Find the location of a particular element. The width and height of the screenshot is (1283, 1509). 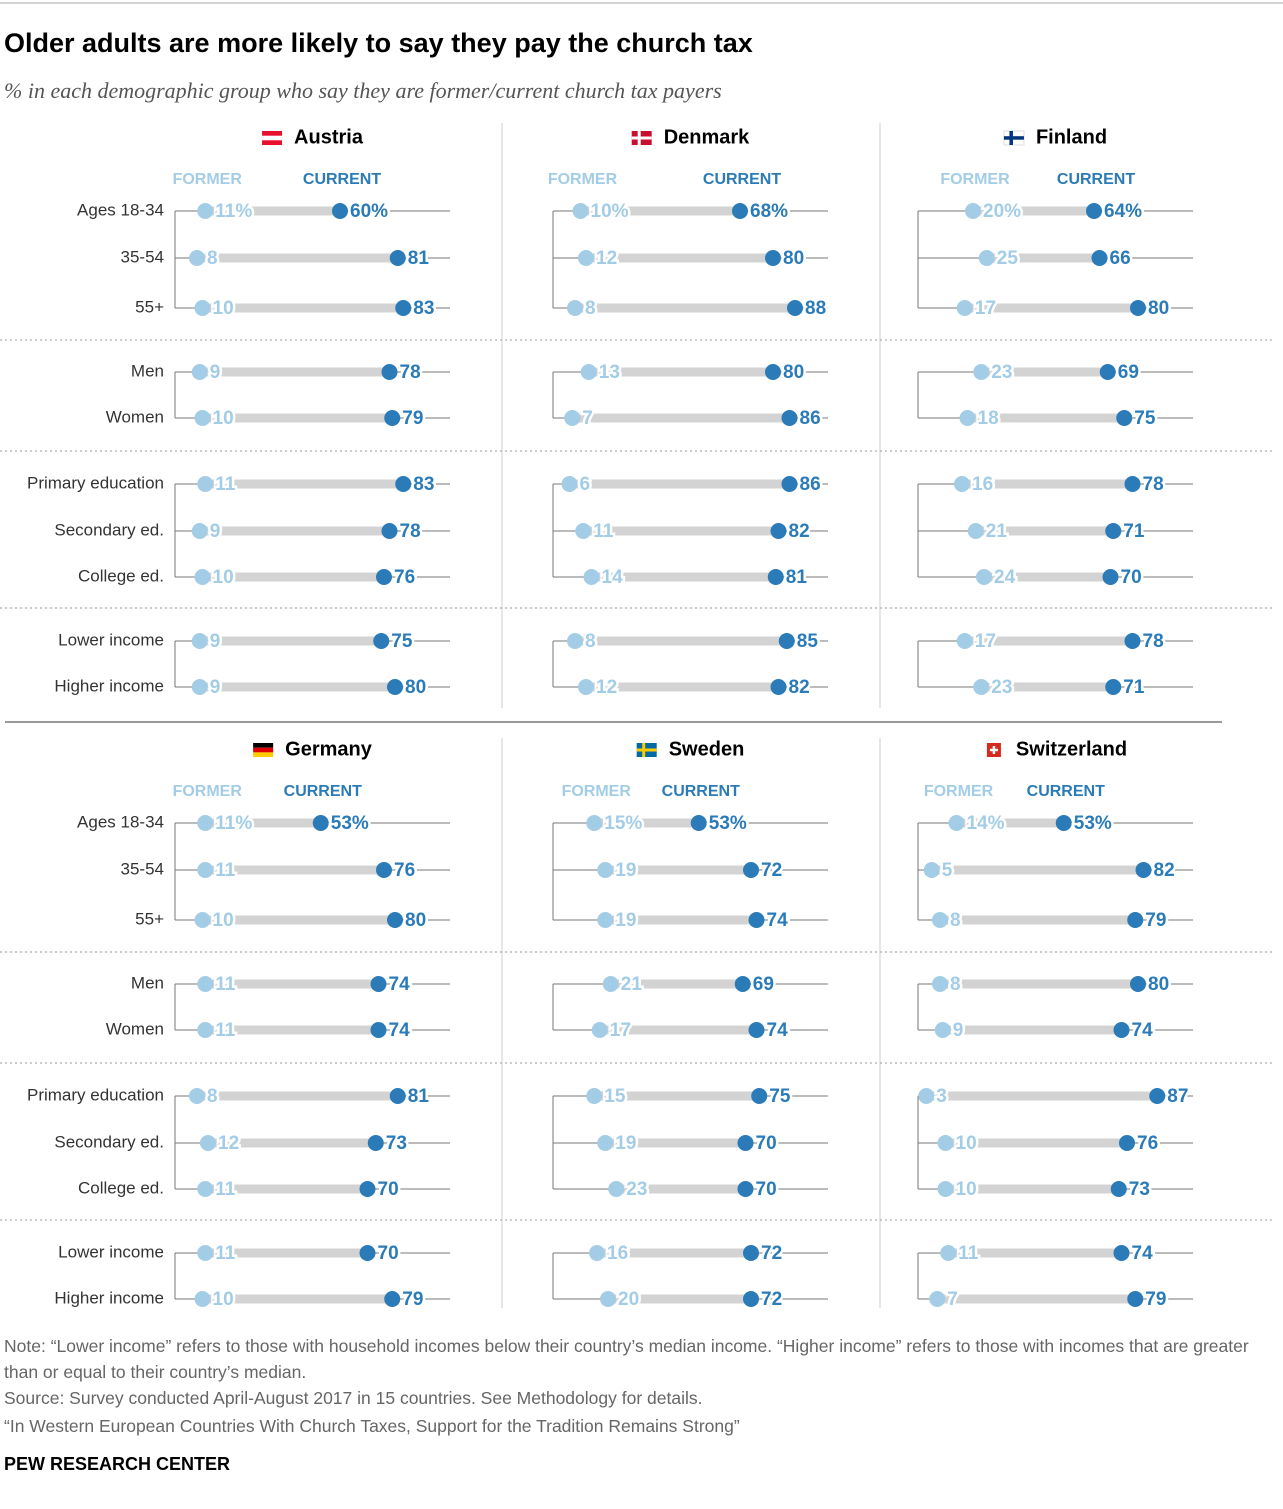

value-label: 15 is located at coordinates (615, 1096).